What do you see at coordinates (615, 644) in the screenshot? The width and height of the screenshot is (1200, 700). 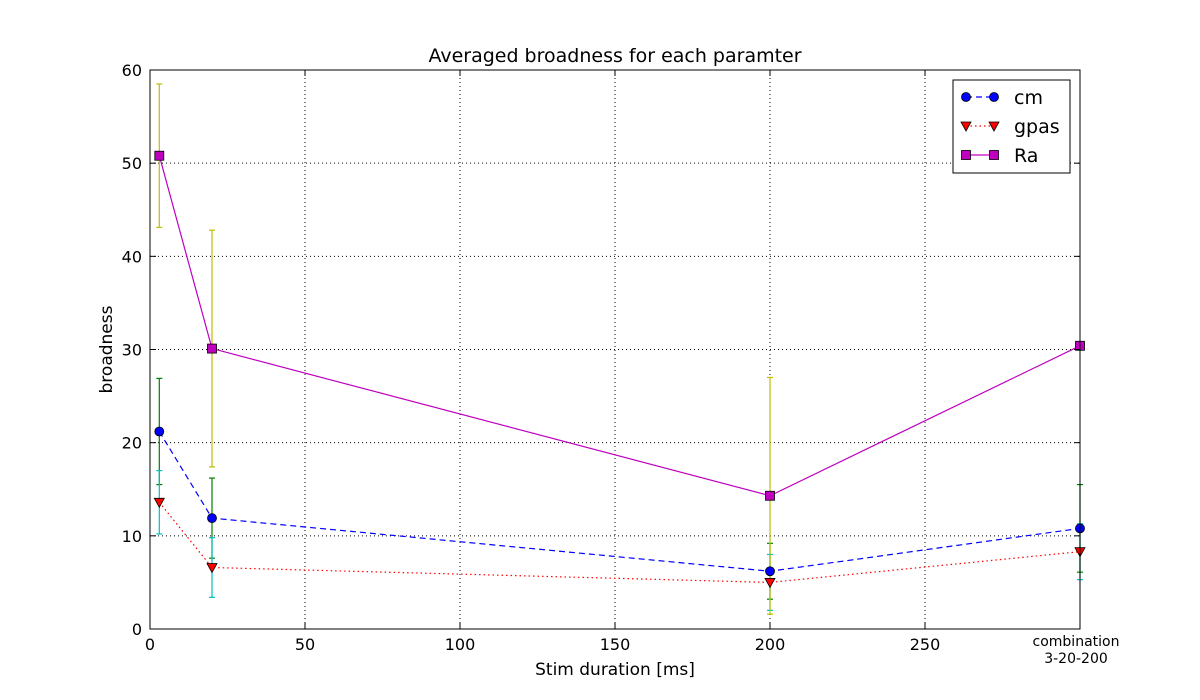 I see `x-tick-label: 150` at bounding box center [615, 644].